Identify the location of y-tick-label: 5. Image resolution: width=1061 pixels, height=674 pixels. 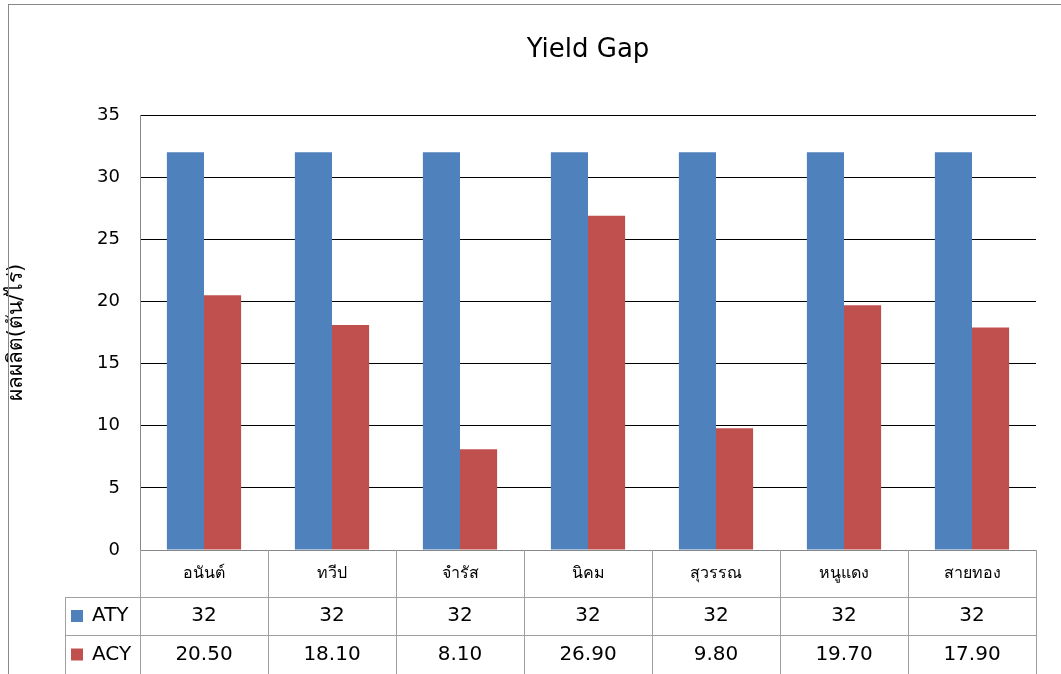
(114, 486).